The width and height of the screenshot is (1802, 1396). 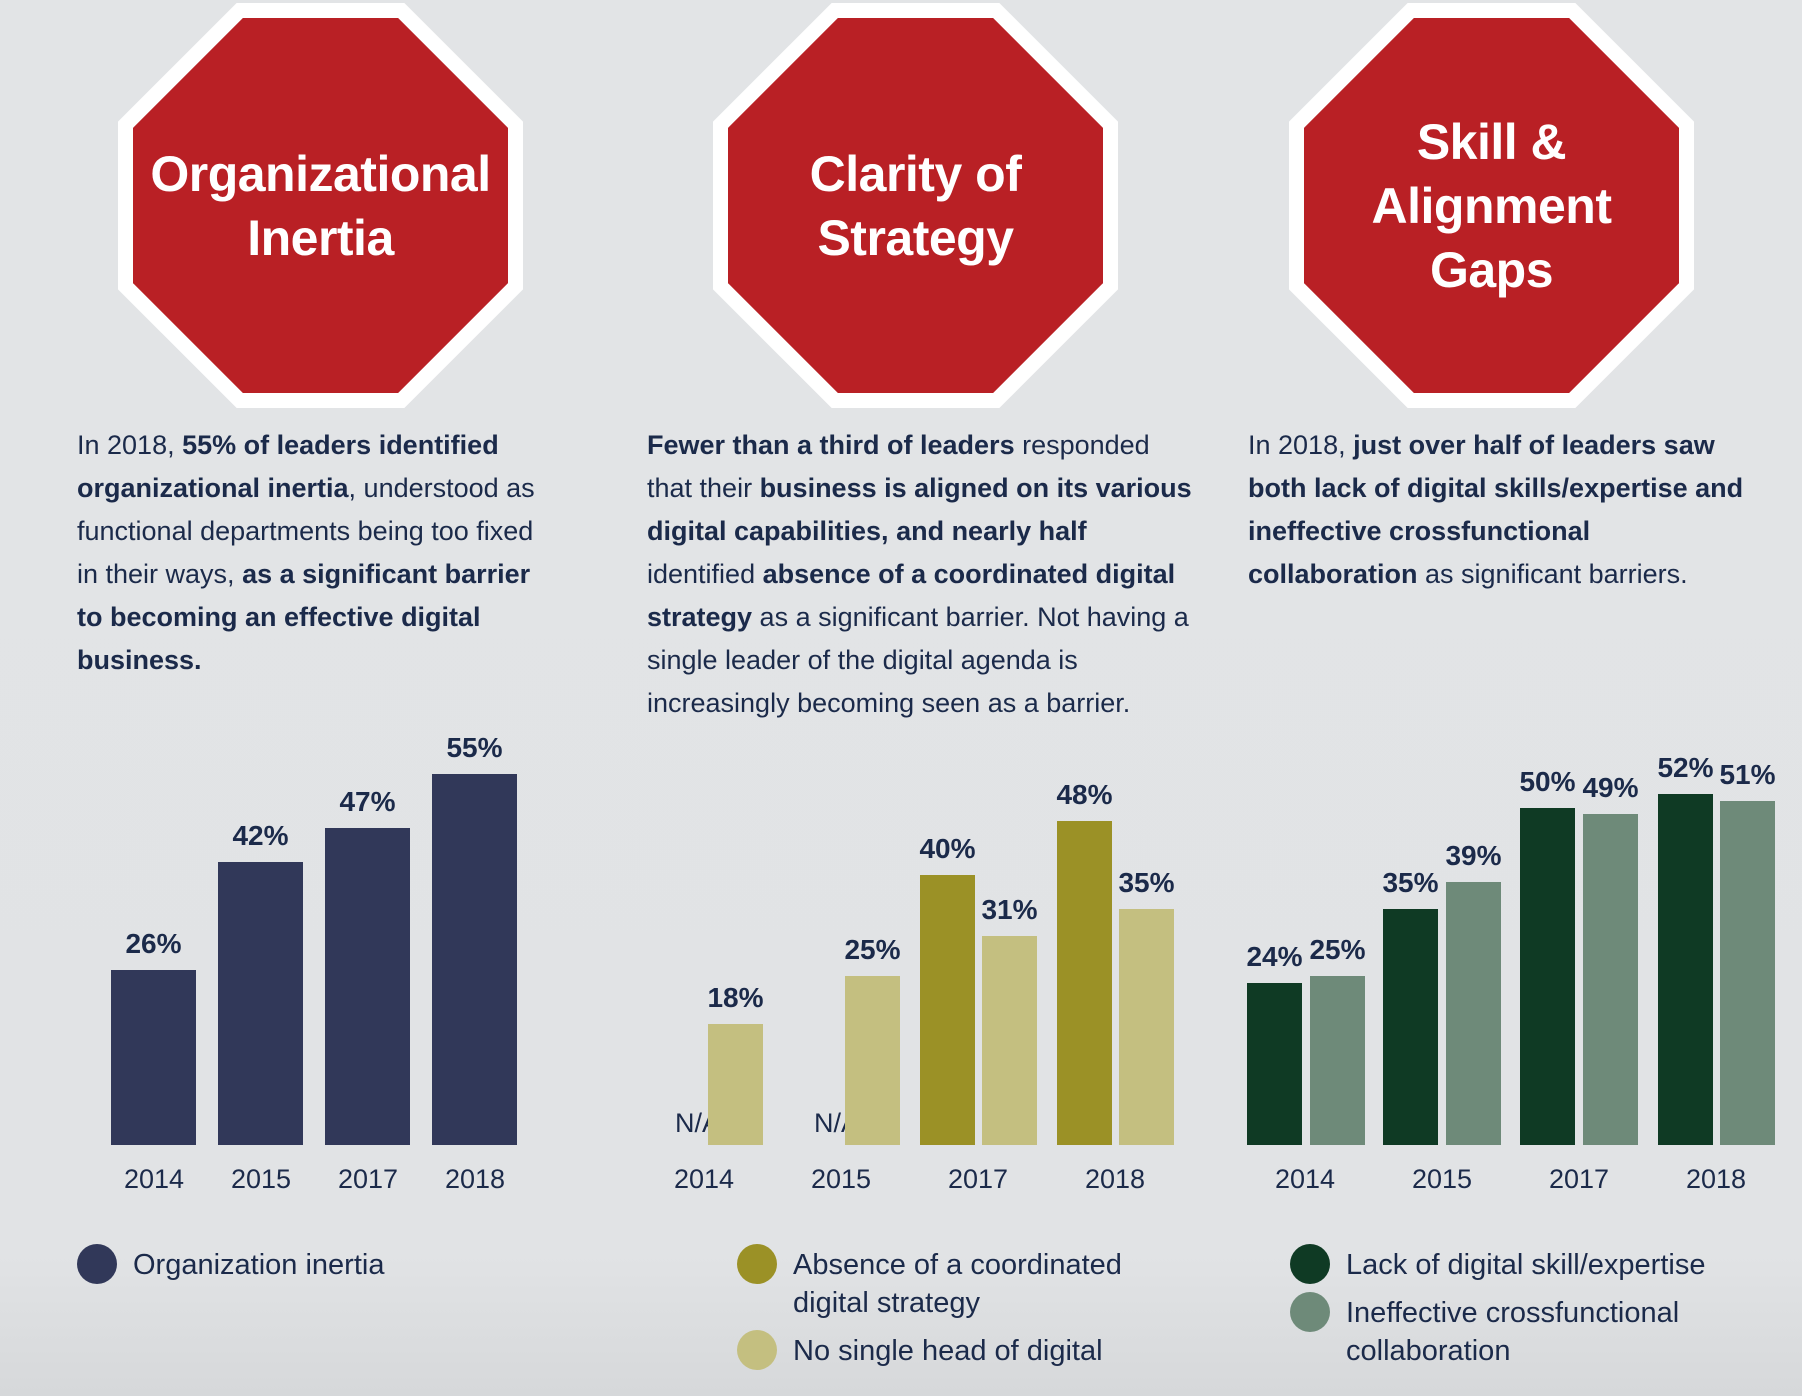 What do you see at coordinates (948, 1351) in the screenshot?
I see `legend-label: No single head of digital` at bounding box center [948, 1351].